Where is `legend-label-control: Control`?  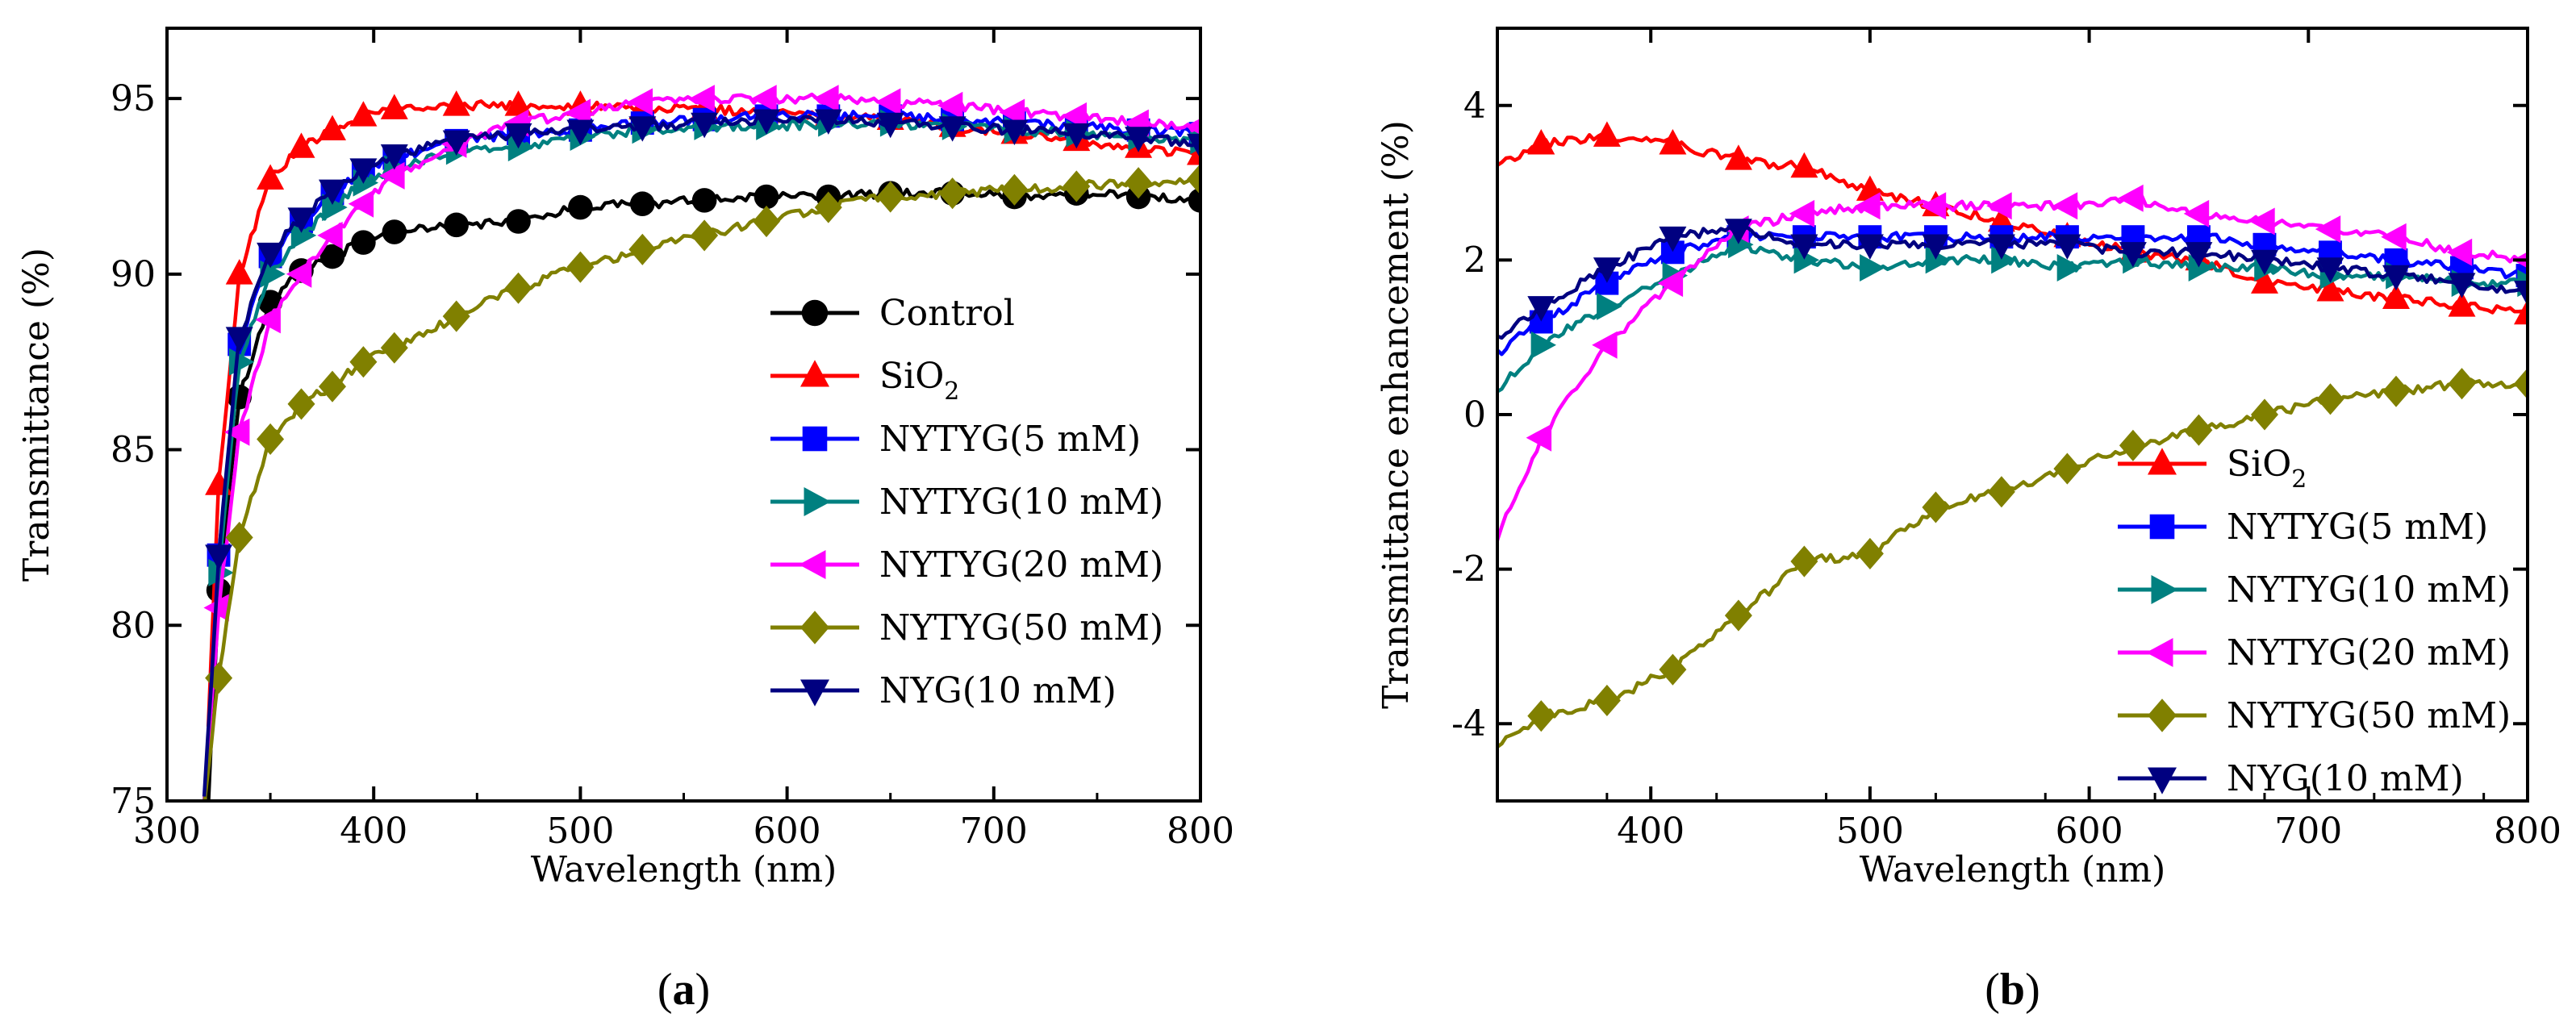
legend-label-control: Control is located at coordinates (947, 313).